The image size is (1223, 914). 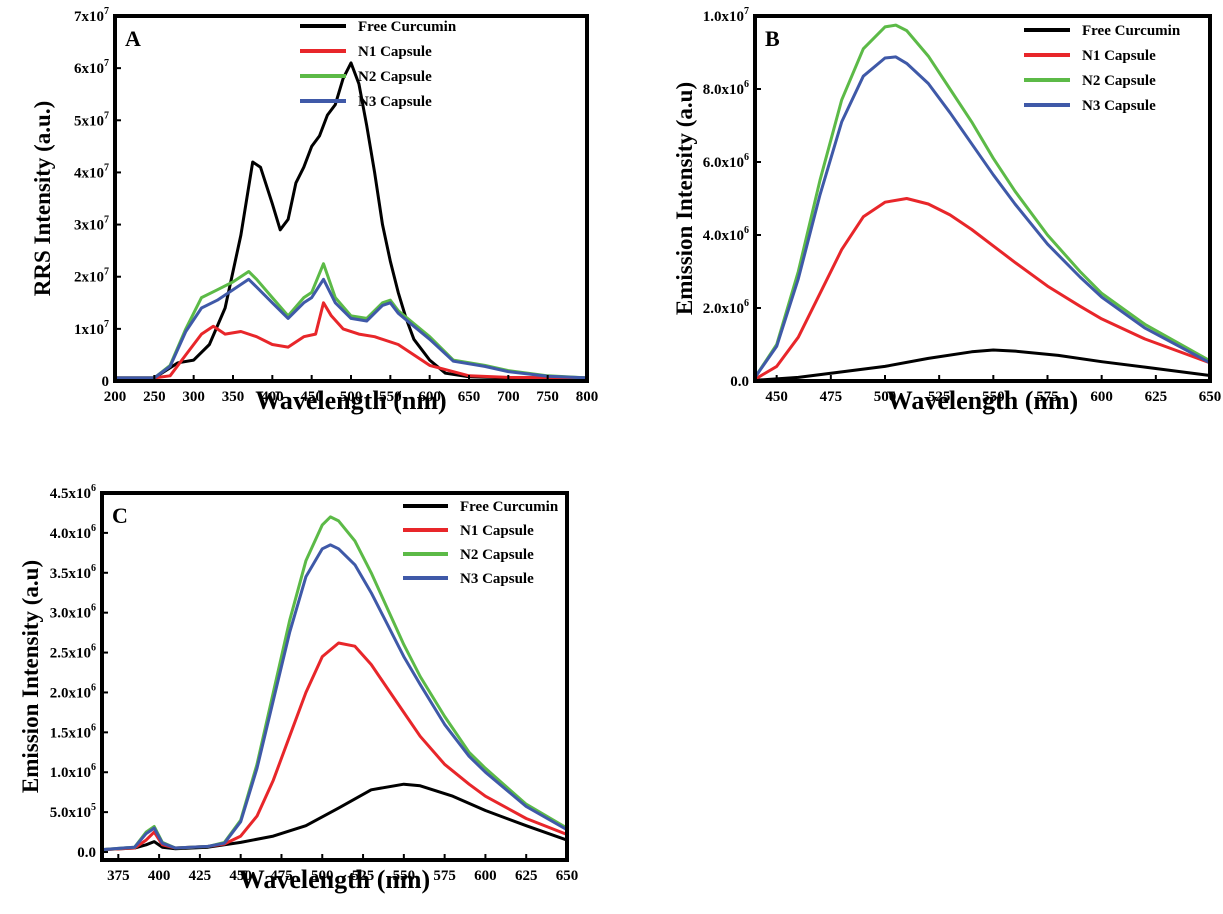 What do you see at coordinates (115, 397) in the screenshot?
I see `x-tick-label: 200` at bounding box center [115, 397].